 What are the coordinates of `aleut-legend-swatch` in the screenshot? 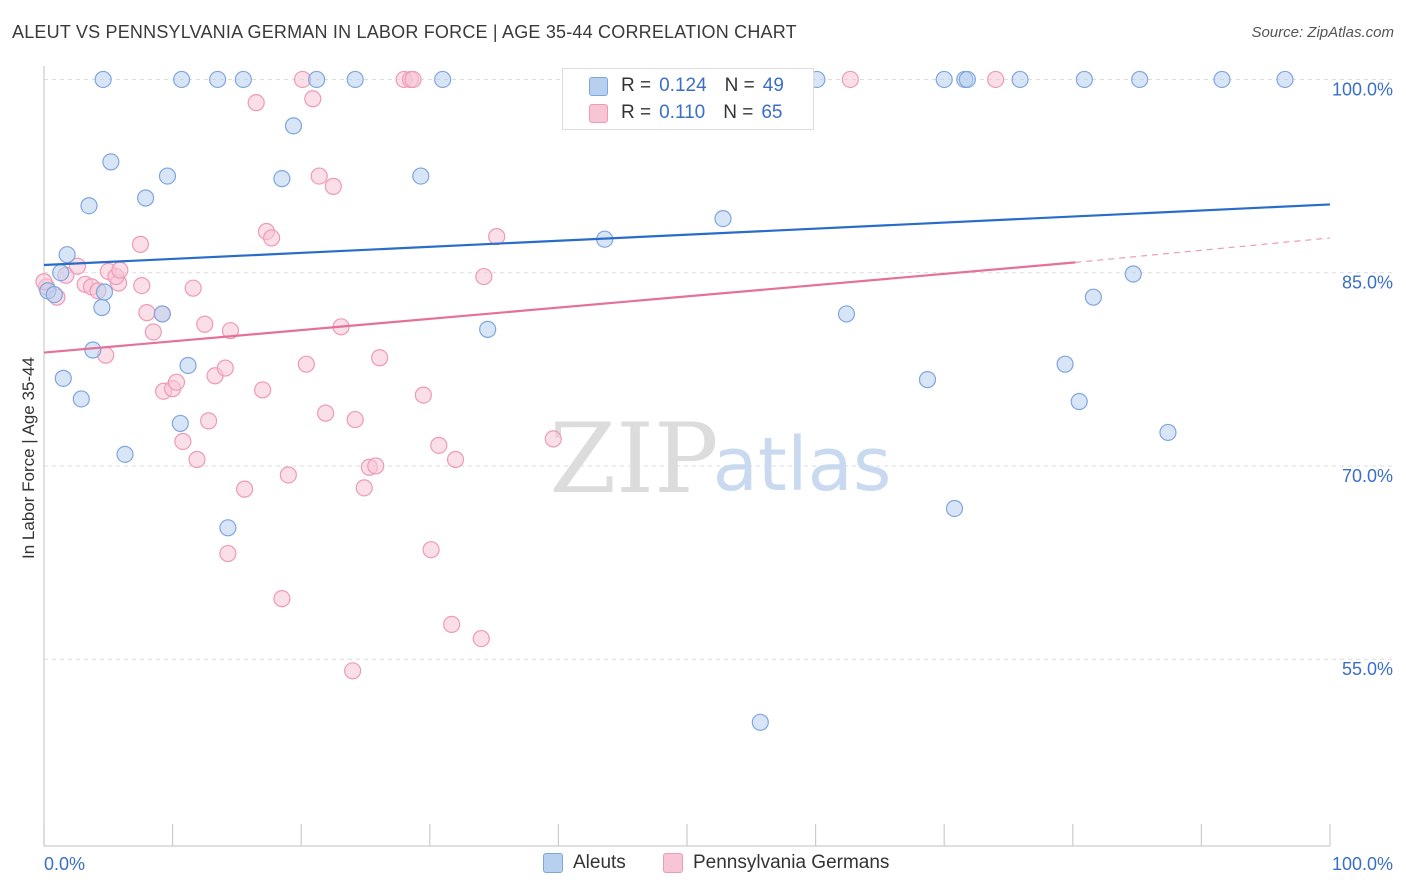 It's located at (553, 863).